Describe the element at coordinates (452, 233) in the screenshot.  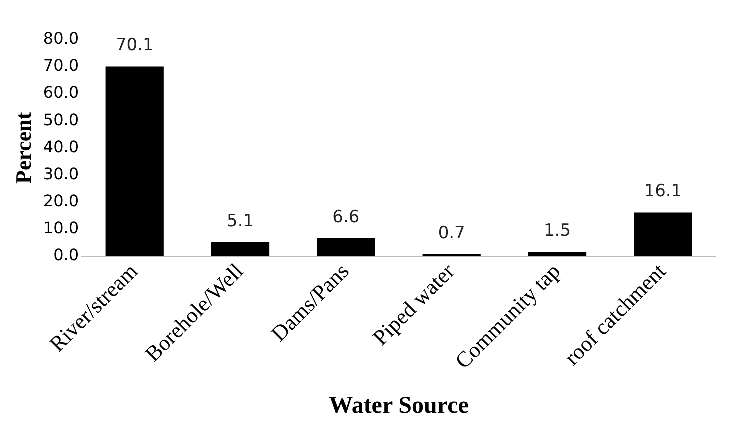
I see `data-label: 0.7` at that location.